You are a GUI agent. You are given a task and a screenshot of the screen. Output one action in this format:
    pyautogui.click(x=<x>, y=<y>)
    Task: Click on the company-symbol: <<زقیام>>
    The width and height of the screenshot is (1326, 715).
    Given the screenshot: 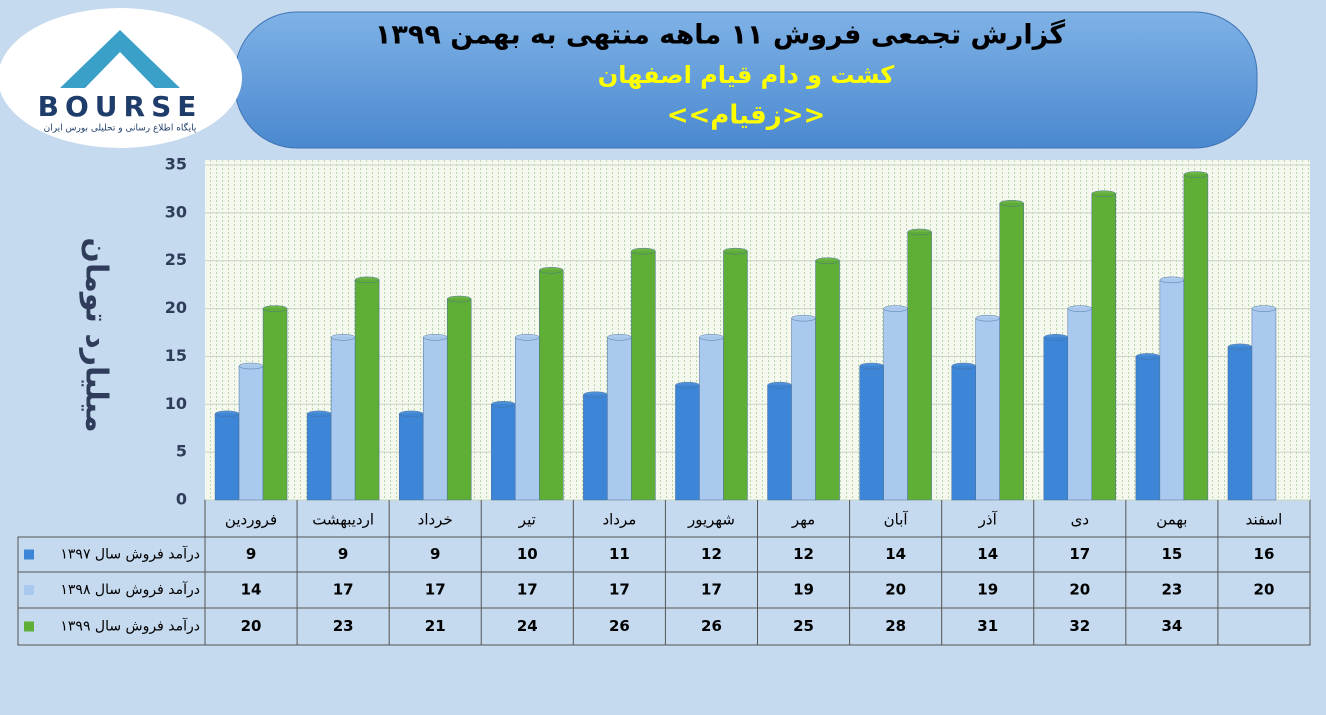 What is the action you would take?
    pyautogui.click(x=746, y=116)
    